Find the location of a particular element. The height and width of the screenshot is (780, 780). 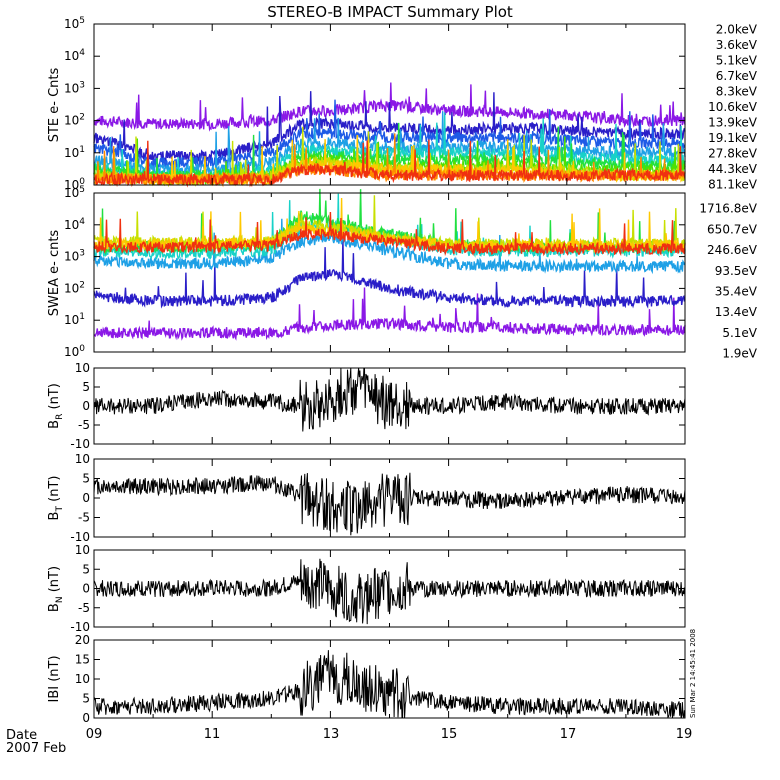

legend-entry: 13.4eV is located at coordinates (736, 312).